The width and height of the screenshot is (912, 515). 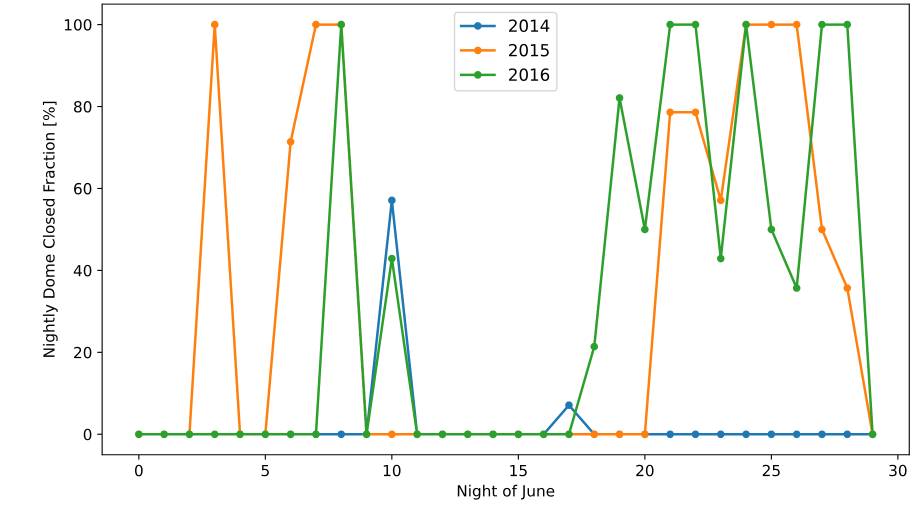 What do you see at coordinates (50, 229) in the screenshot?
I see `y-axis-title: Nightly Dome Closed Fraction [%]` at bounding box center [50, 229].